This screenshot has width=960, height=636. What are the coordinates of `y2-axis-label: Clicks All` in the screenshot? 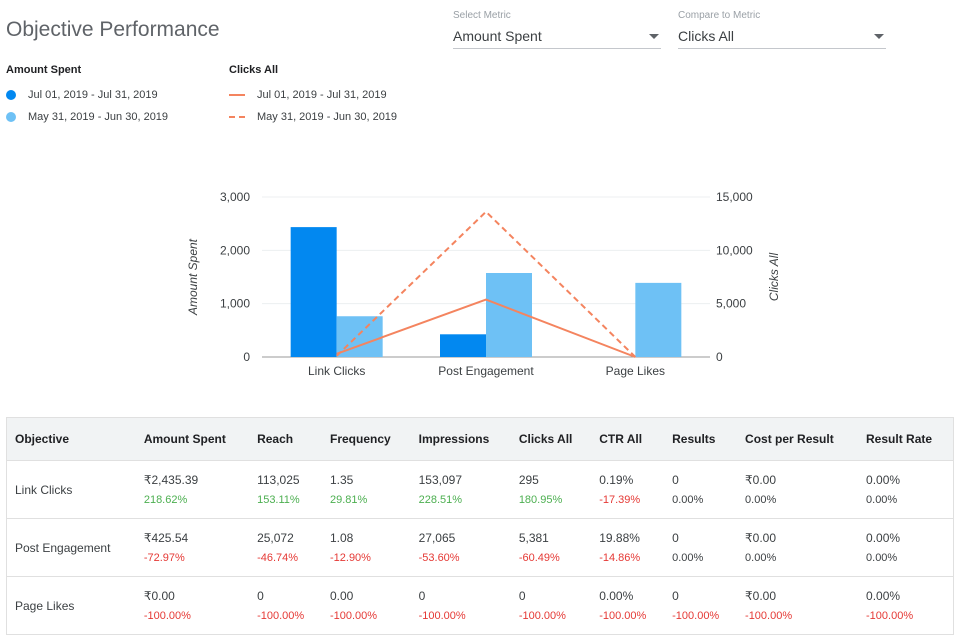 It's located at (774, 277).